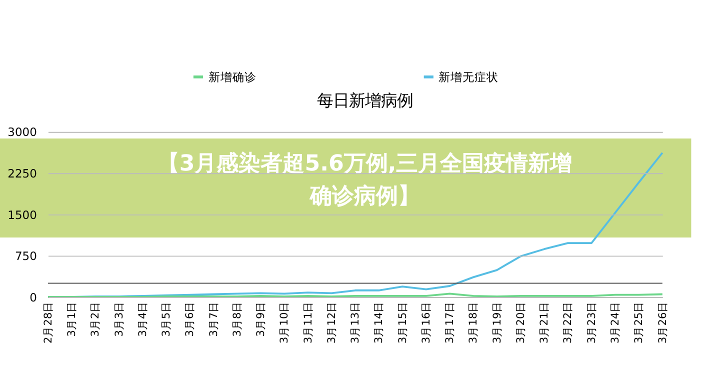 The height and width of the screenshot is (379, 720). What do you see at coordinates (426, 322) in the screenshot?
I see `x-tick-label: 3月16日` at bounding box center [426, 322].